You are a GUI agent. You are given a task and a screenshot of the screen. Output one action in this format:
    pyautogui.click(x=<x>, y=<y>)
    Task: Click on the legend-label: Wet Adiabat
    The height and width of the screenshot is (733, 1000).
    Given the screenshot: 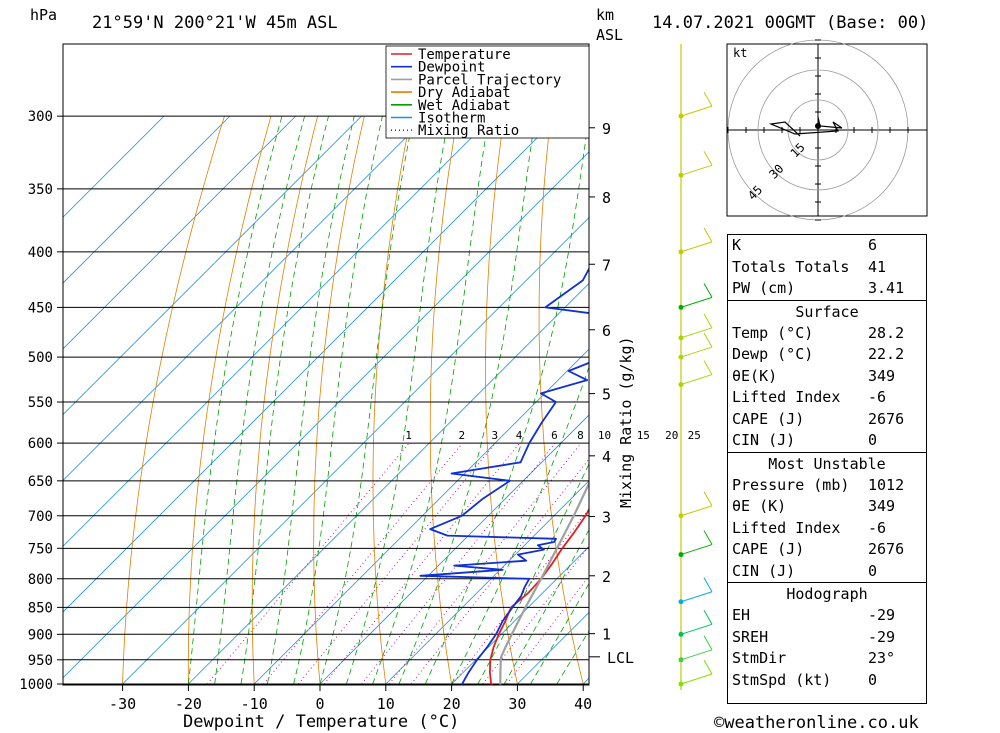 What is the action you would take?
    pyautogui.click(x=464, y=106)
    